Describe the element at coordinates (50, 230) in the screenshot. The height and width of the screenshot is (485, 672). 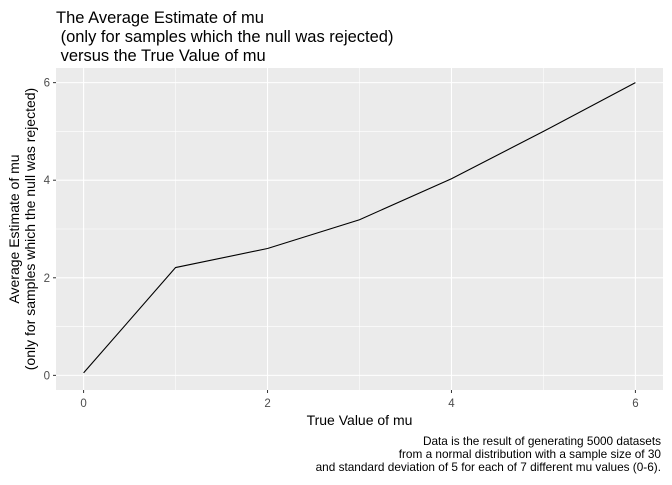
I see `y-axis: 0 2 4 6` at that location.